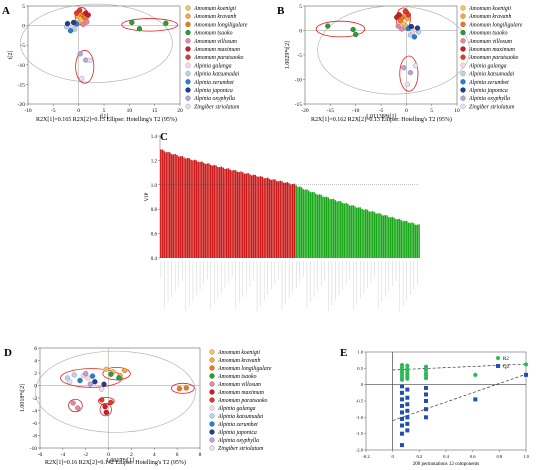 Image resolution: width=550 pixels, height=470 pixels. Describe the element at coordinates (299, 56) in the screenshot. I see `y-tick-label: -5` at that location.